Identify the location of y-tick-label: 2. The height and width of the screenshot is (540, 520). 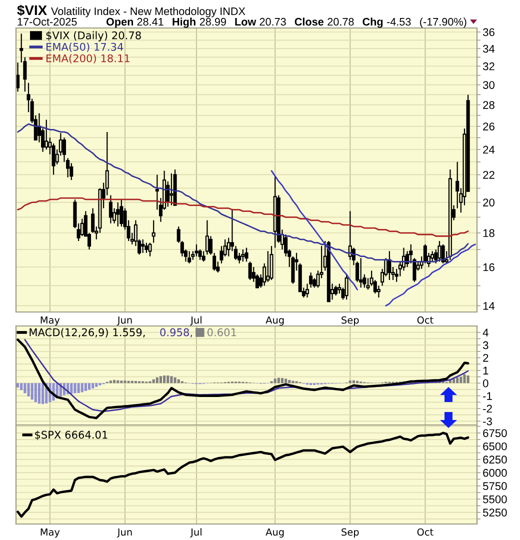
(485, 358).